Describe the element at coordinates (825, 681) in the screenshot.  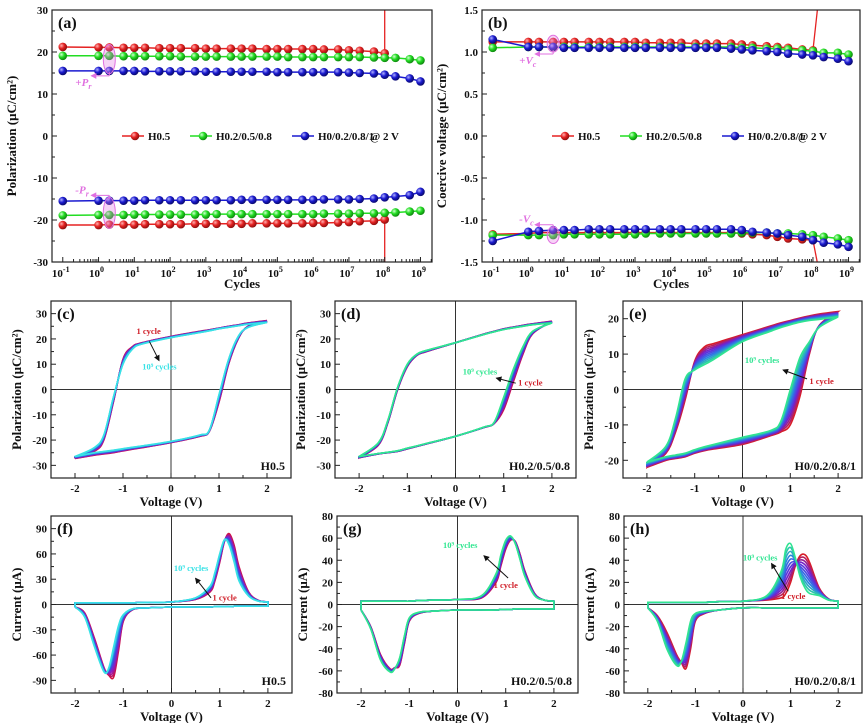
I see `sample-name: H0/0.2/0.8/1` at that location.